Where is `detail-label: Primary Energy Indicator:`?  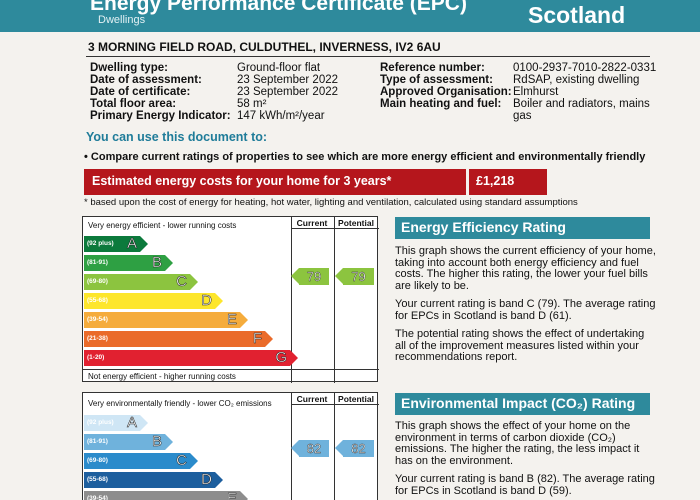 detail-label: Primary Energy Indicator: is located at coordinates (160, 116).